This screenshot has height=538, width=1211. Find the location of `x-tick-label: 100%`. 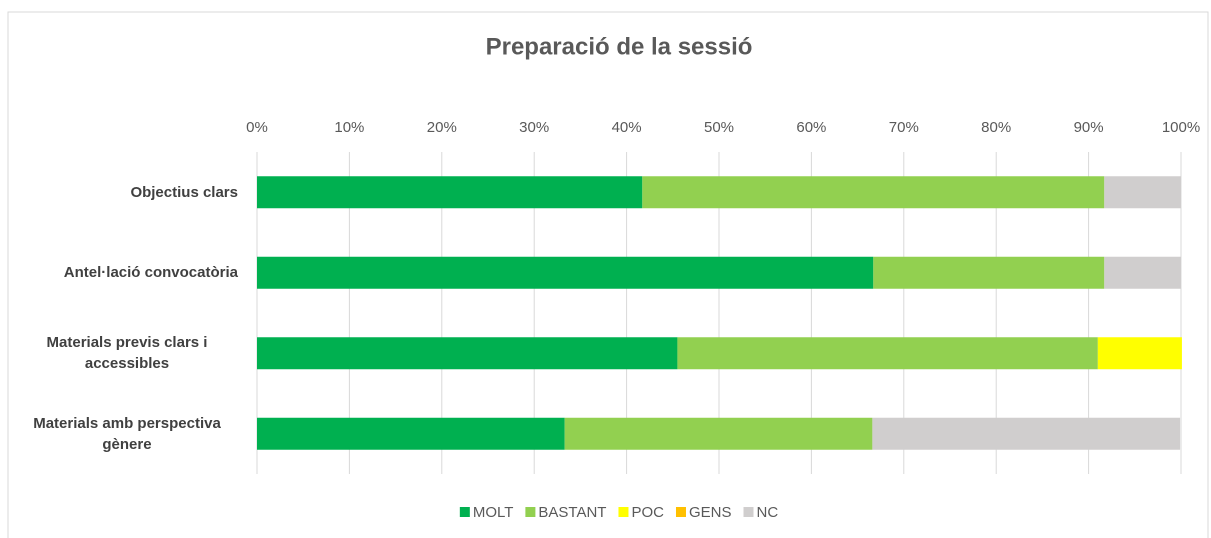

x-tick-label: 100% is located at coordinates (1181, 127).